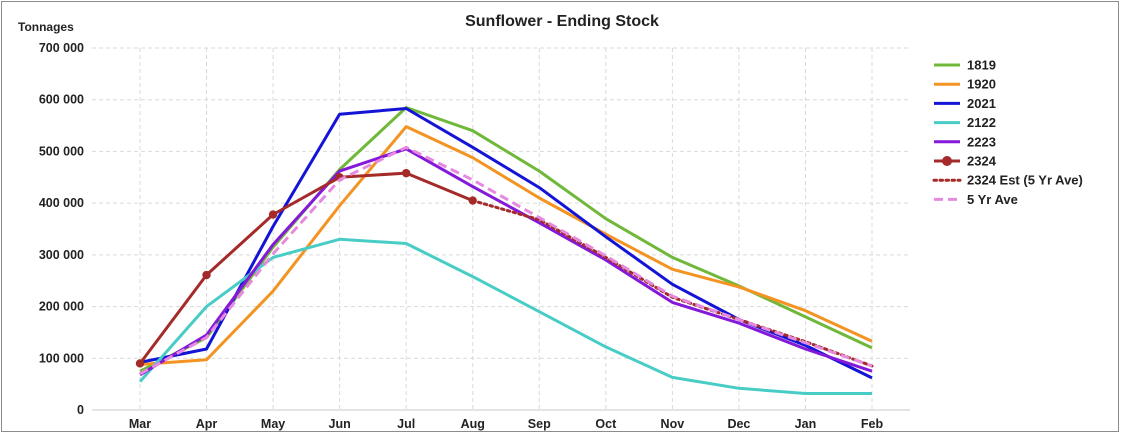 This screenshot has height=435, width=1122. What do you see at coordinates (140, 424) in the screenshot?
I see `x-tick-label: Mar` at bounding box center [140, 424].